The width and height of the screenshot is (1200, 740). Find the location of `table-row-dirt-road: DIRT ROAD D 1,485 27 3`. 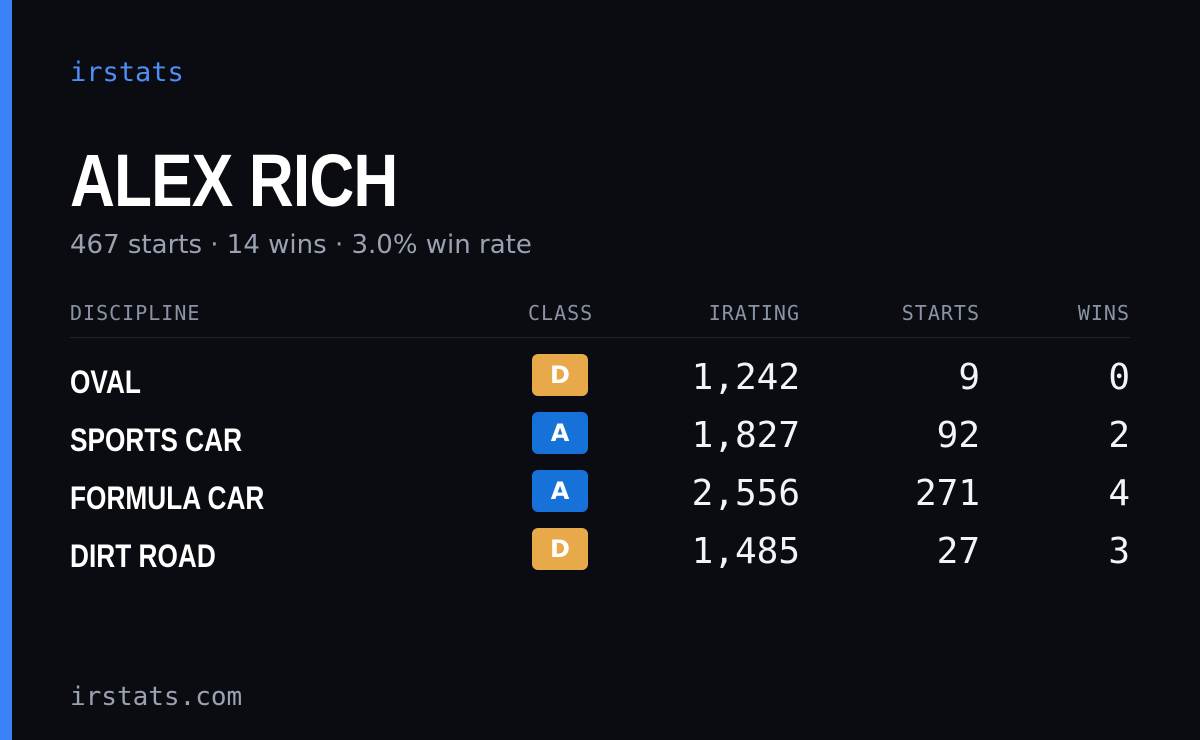

table-row-dirt-road: DIRT ROAD D 1,485 27 3 is located at coordinates (600, 555).